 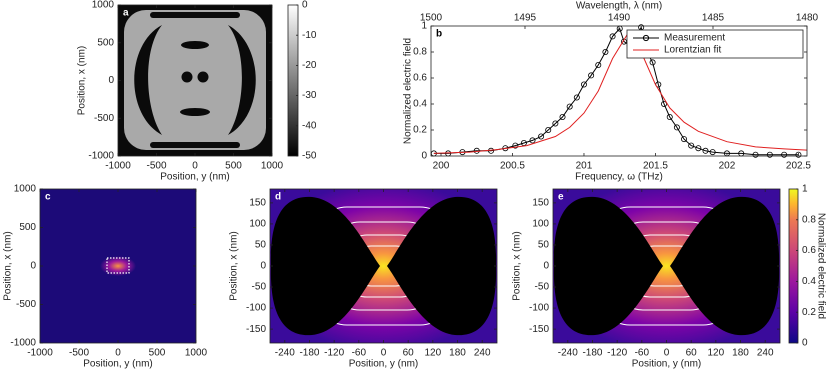 What do you see at coordinates (309, 353) in the screenshot?
I see `x-tick-label: -180` at bounding box center [309, 353].